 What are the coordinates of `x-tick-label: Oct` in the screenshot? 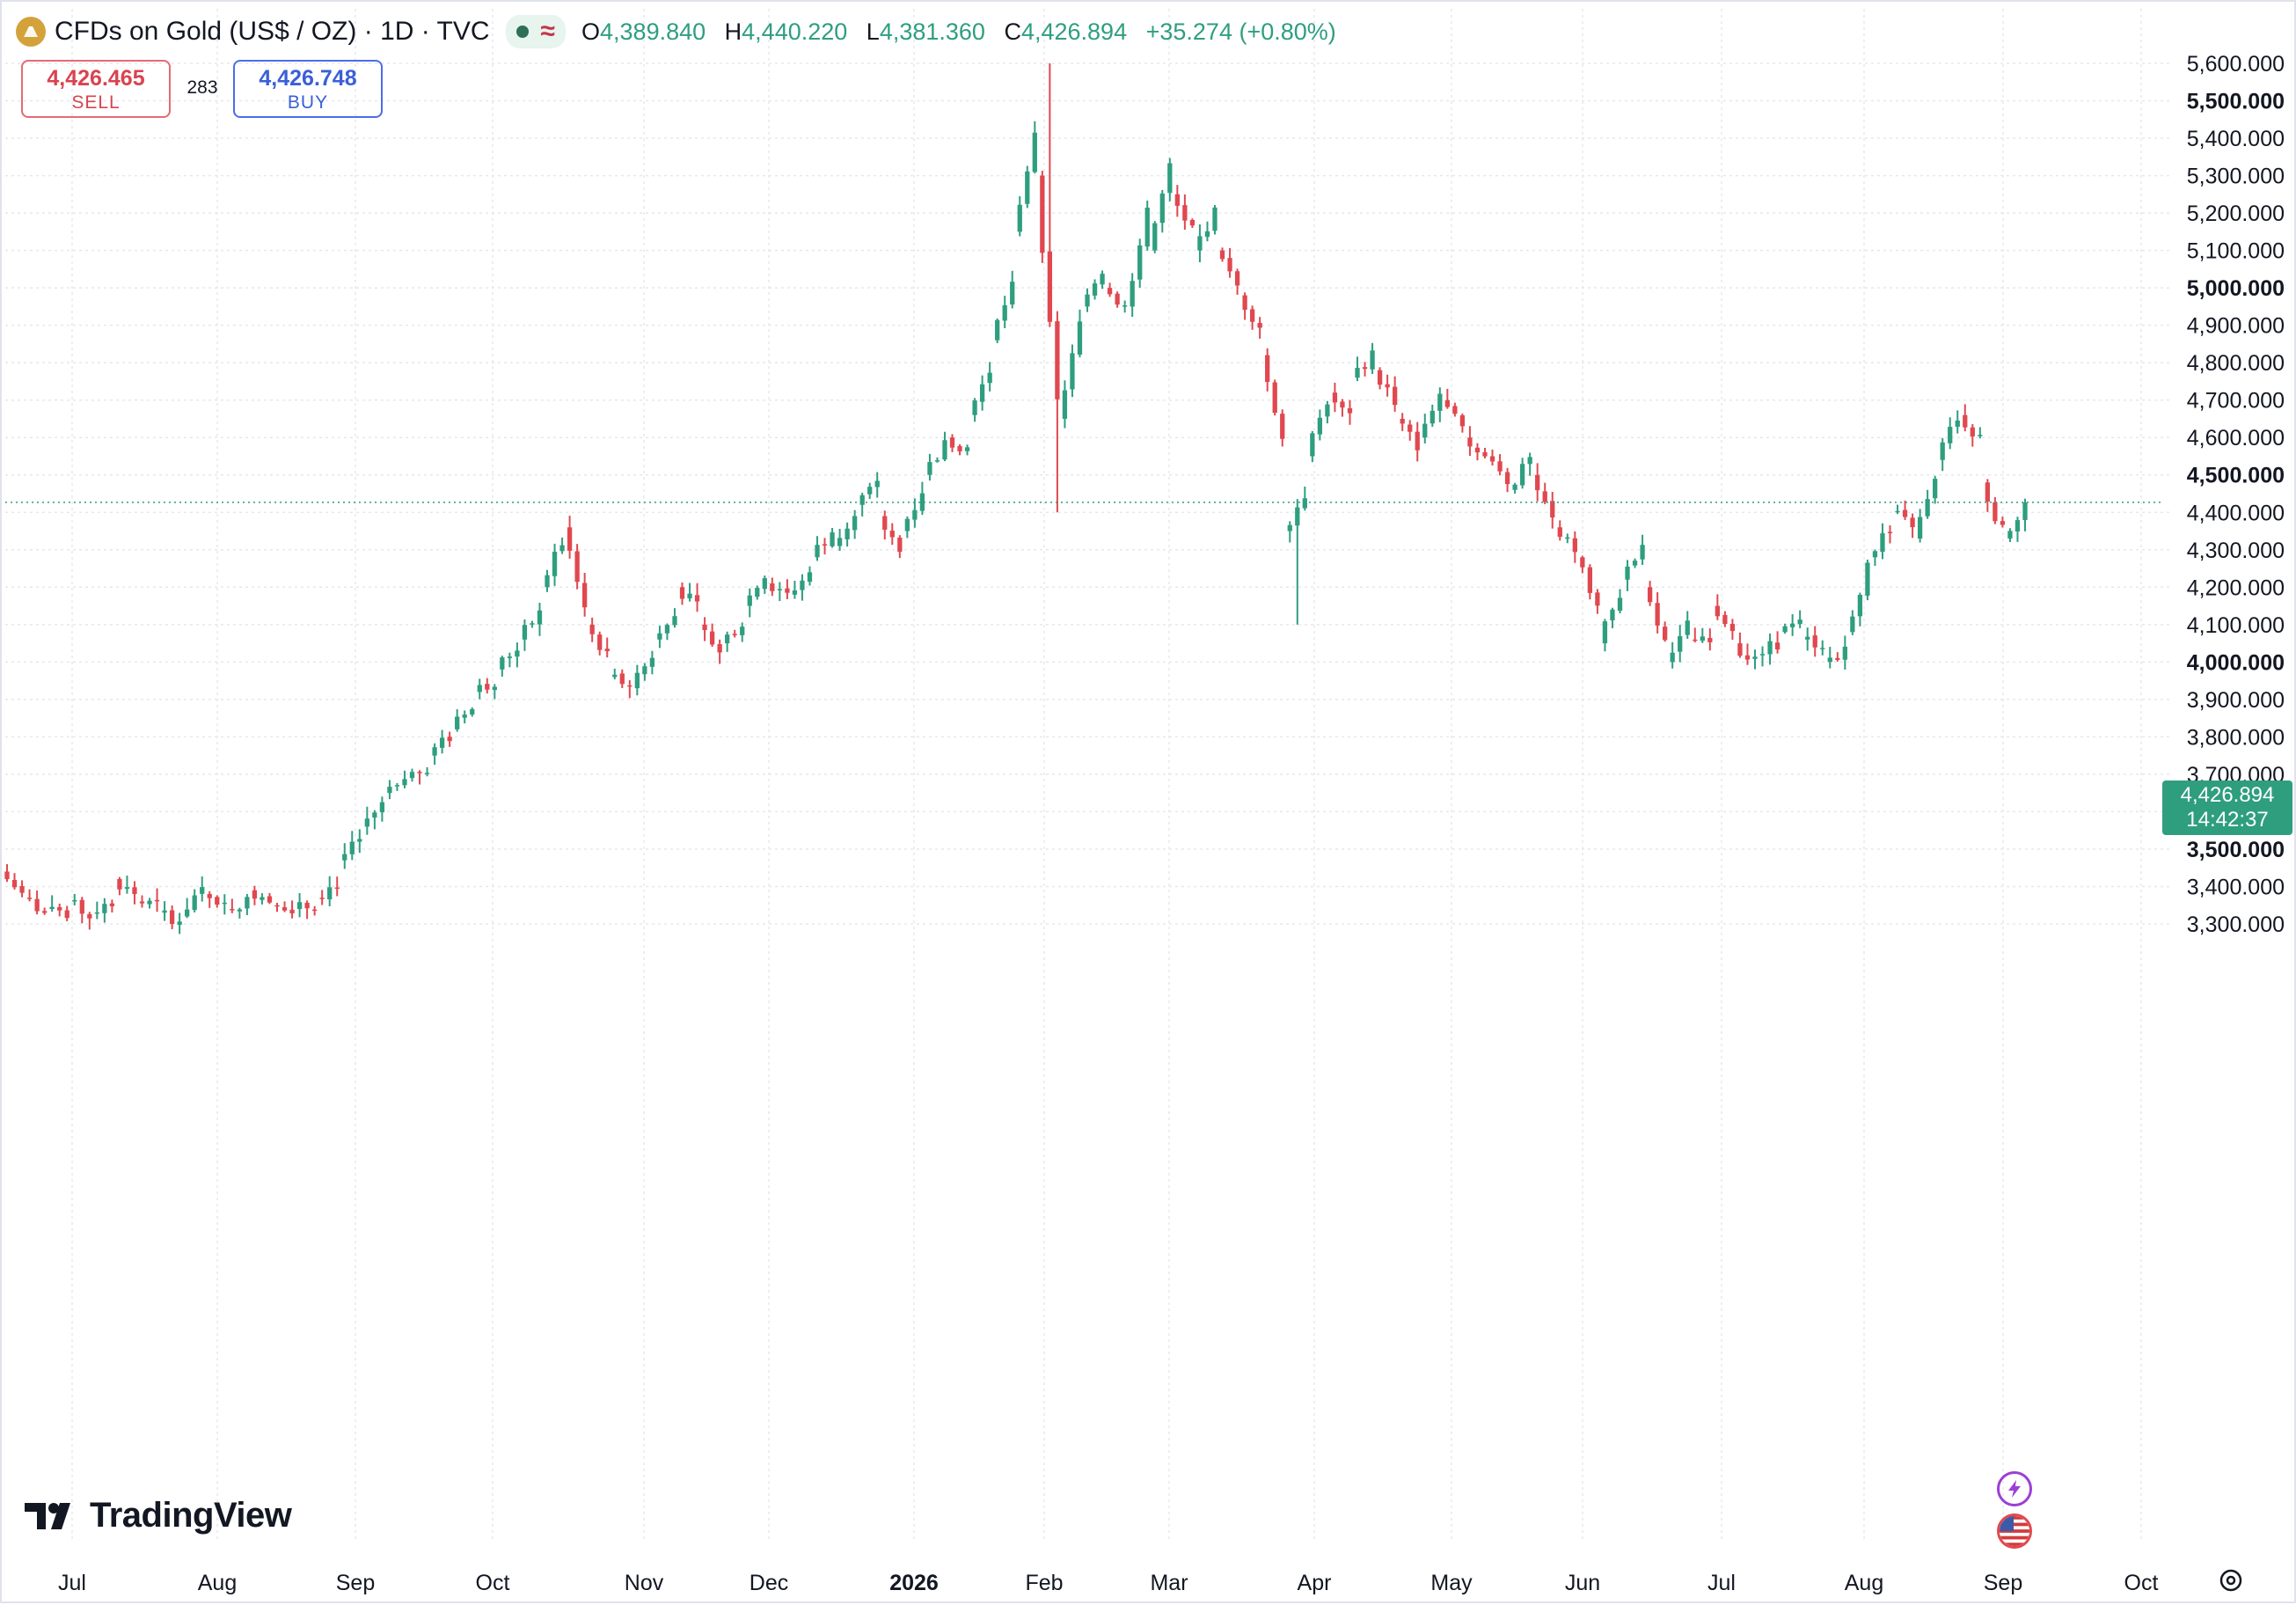 It's located at (493, 1583).